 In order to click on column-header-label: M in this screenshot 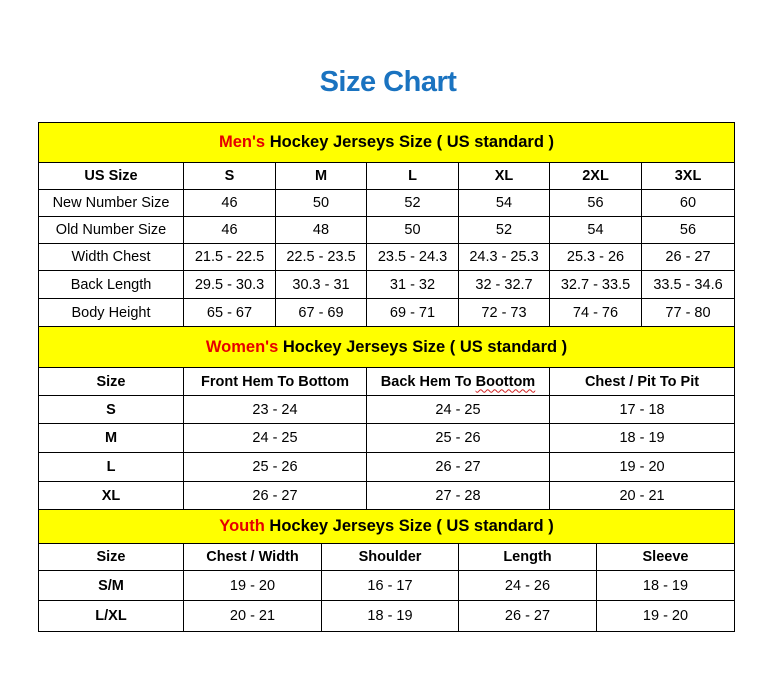, I will do `click(321, 176)`.